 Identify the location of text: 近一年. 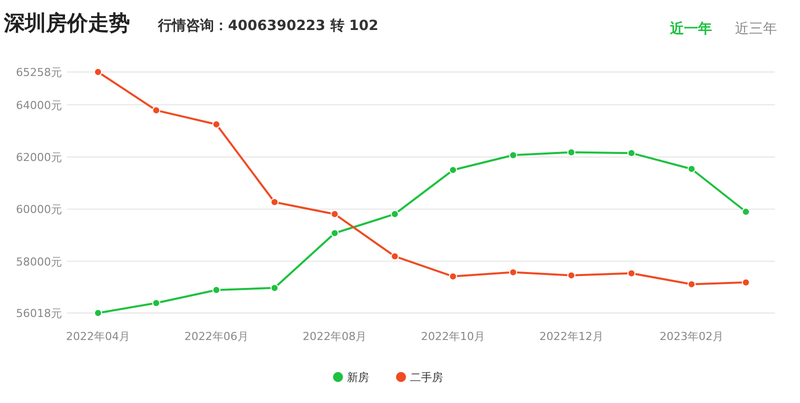
(690, 28).